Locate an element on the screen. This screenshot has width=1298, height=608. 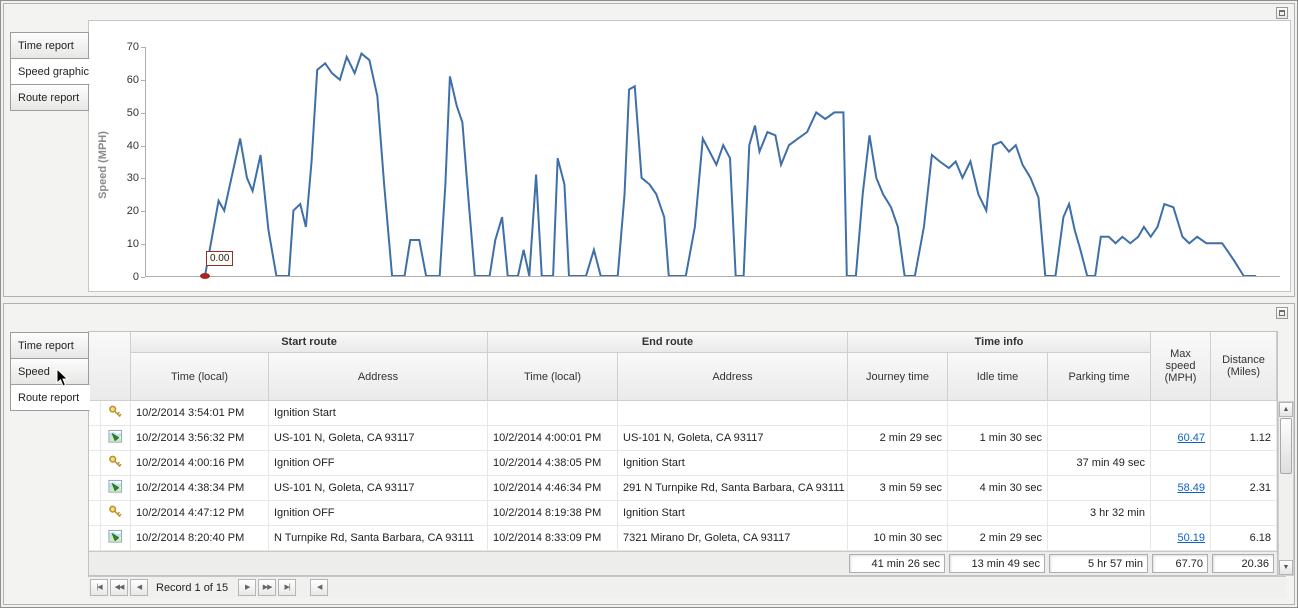
max-speed-link: 58.49 is located at coordinates (1191, 488).